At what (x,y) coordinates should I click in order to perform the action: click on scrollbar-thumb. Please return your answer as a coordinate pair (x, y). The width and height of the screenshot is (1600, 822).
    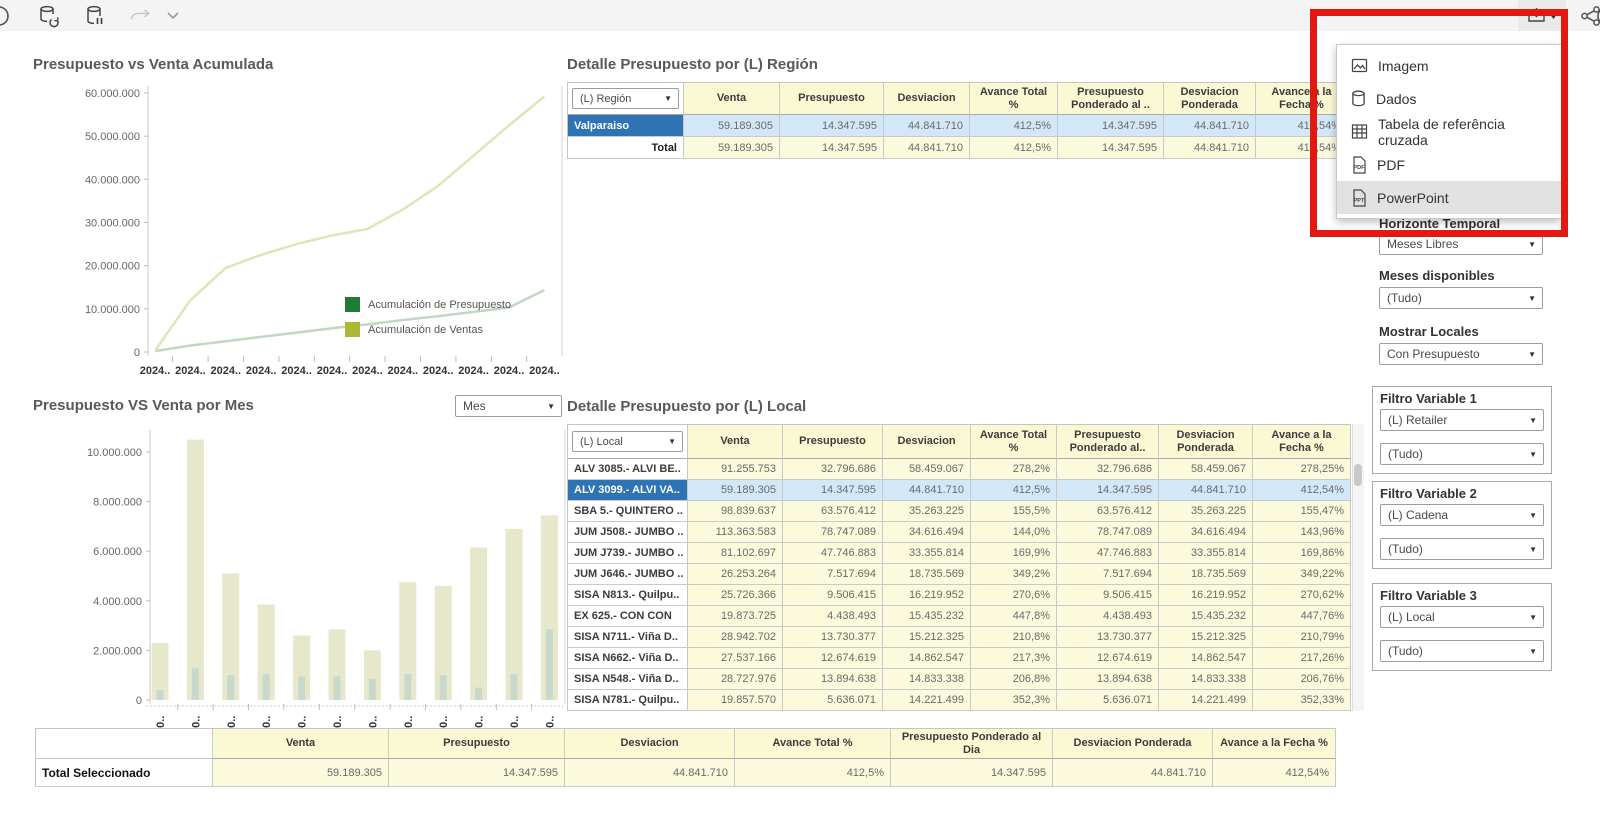
    Looking at the image, I should click on (1358, 475).